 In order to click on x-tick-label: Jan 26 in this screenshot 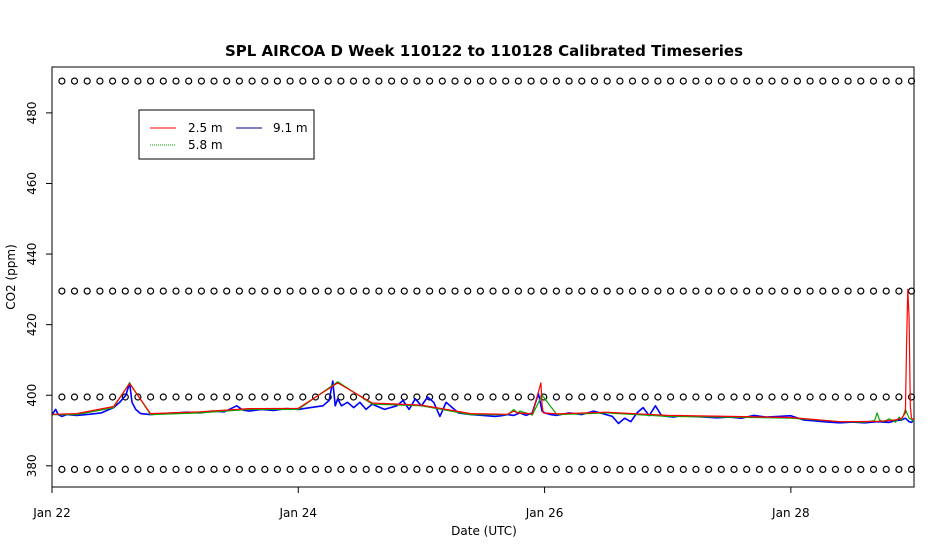, I will do `click(544, 513)`.